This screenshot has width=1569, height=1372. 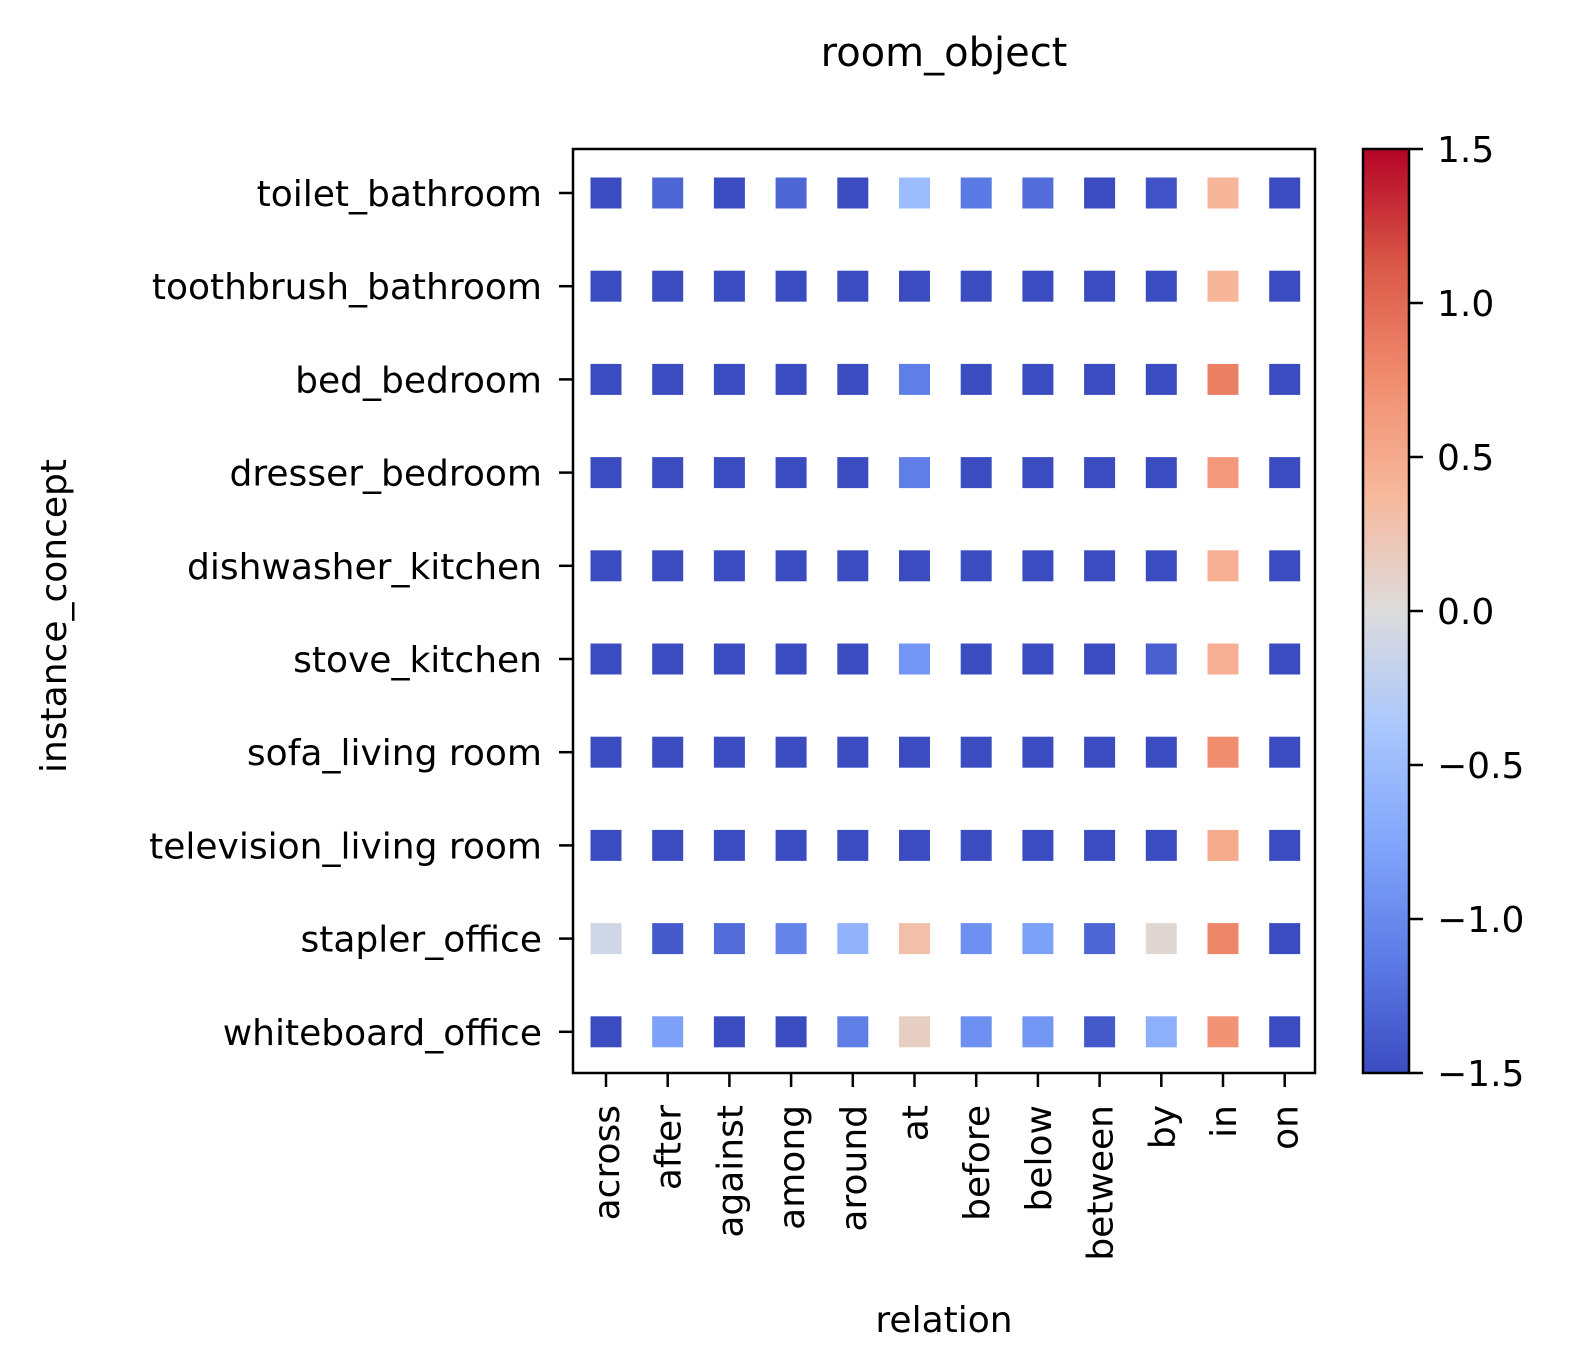 I want to click on x-tick-label: across, so click(x=607, y=1162).